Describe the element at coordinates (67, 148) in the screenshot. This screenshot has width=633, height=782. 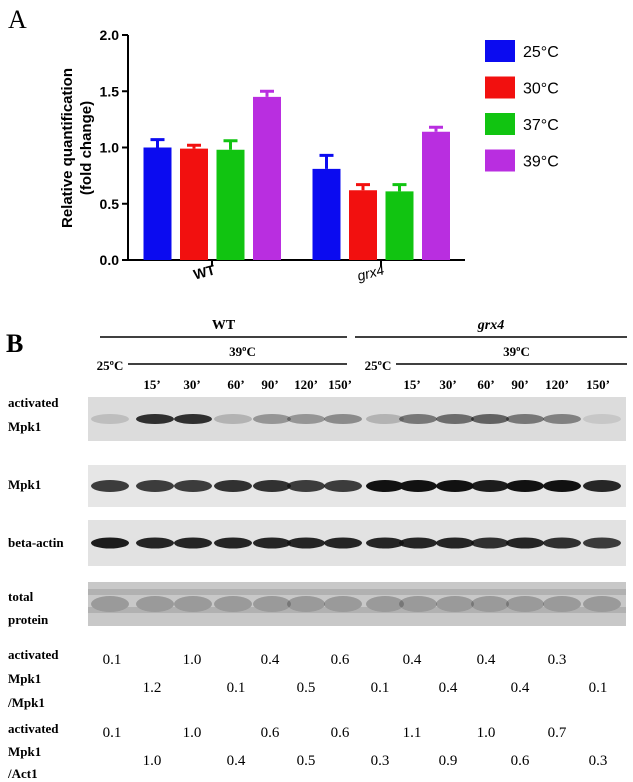
I see `y-axis-label-line: Relative quantification` at that location.